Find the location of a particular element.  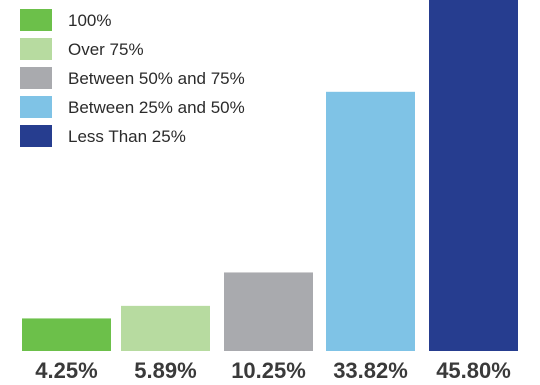

value-label-4: 33.82% is located at coordinates (370, 370).